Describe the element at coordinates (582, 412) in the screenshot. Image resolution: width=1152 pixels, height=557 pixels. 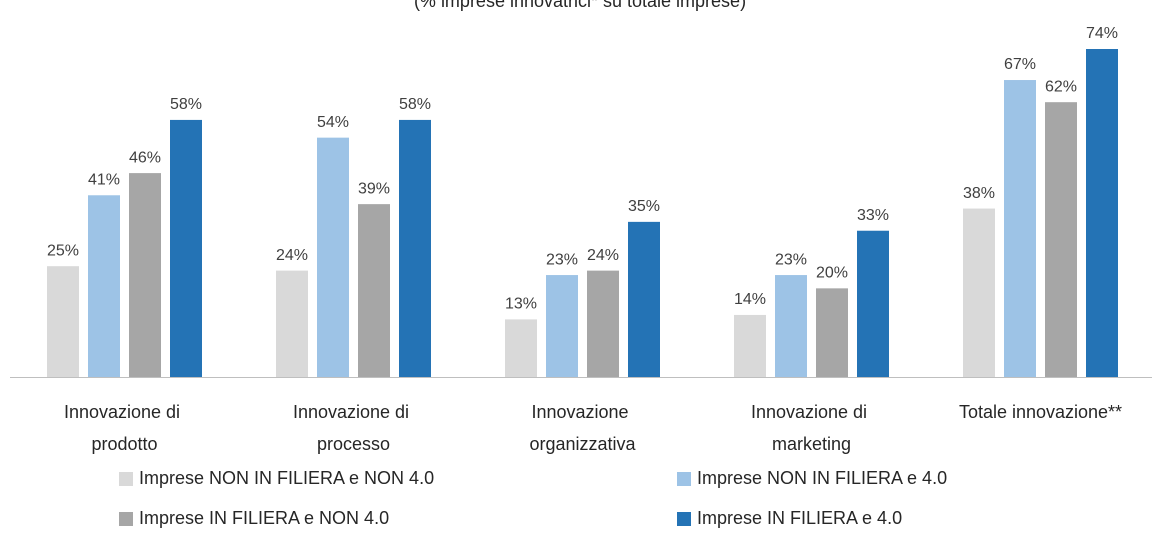
I see `x-tick-label-line: Innovazione` at that location.